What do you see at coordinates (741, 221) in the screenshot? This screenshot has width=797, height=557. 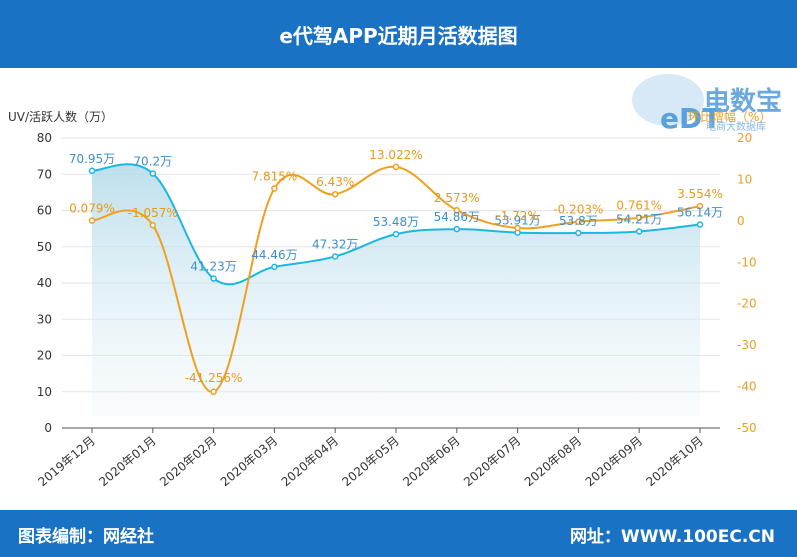 I see `right-tick-label: 0` at bounding box center [741, 221].